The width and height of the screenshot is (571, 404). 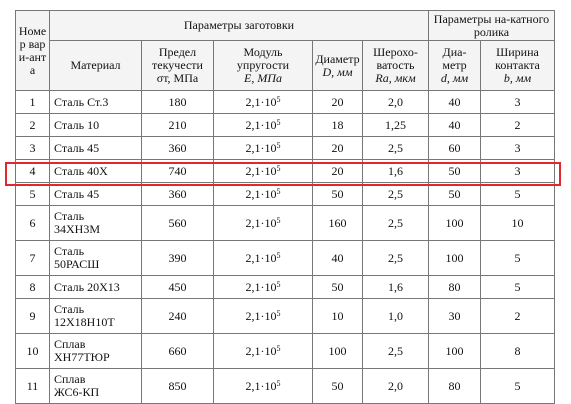 I want to click on cell-diameter: 40, so click(x=337, y=258).